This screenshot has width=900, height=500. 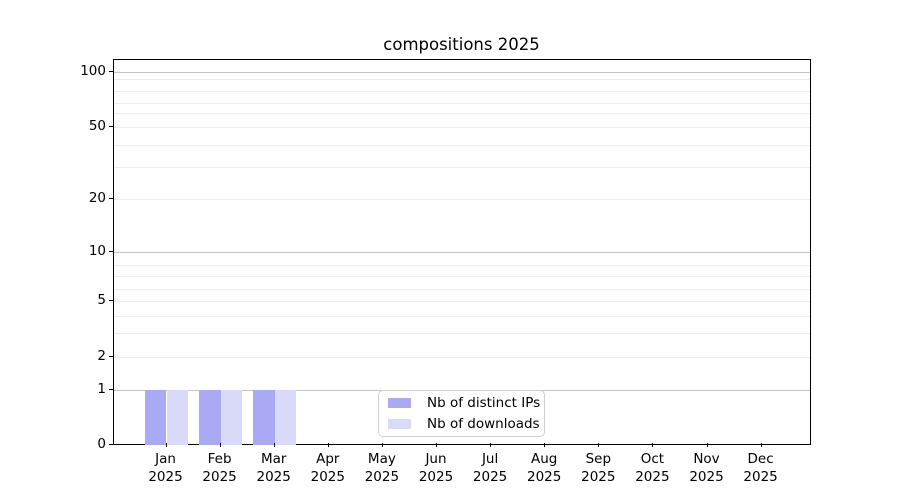 I want to click on bar-feb-series0, so click(x=210, y=417).